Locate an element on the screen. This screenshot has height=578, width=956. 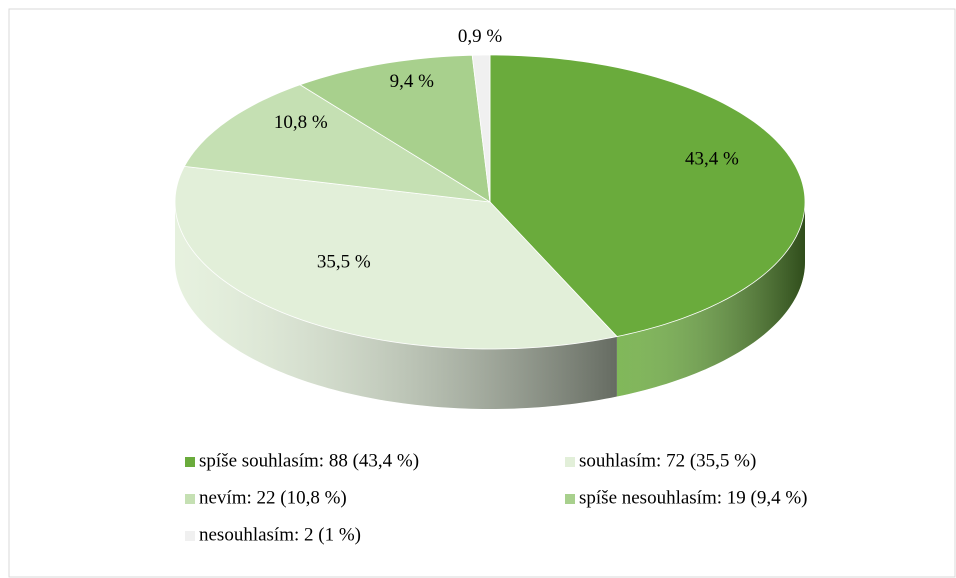
data-label: 10,8 % is located at coordinates (301, 122).